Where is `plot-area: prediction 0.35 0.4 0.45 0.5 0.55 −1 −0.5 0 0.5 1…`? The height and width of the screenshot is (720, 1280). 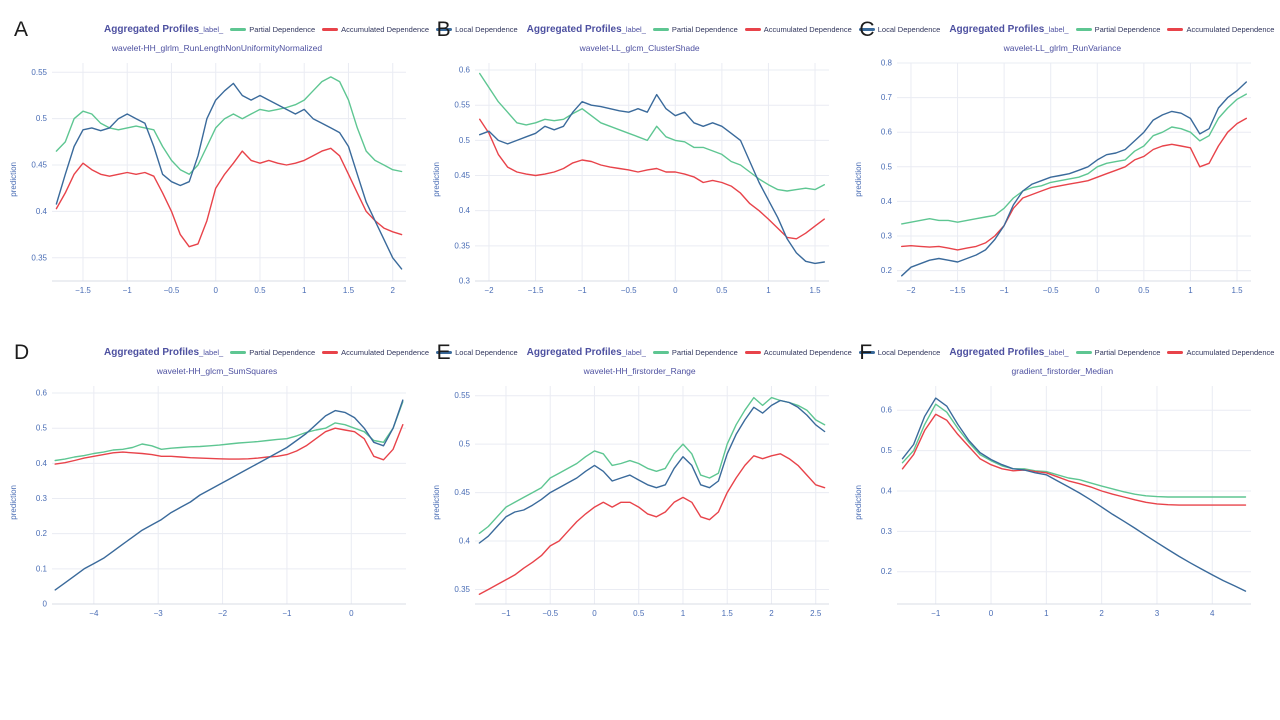
plot-area: prediction 0.35 0.4 0.45 0.5 0.55 −1 −0.5 0 0.5 1… is located at coordinates (640, 502).